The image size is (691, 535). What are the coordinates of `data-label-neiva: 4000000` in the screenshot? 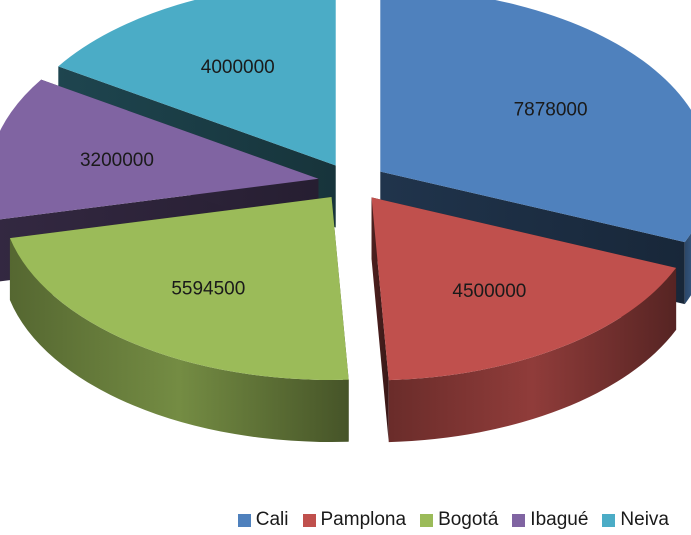 It's located at (238, 67).